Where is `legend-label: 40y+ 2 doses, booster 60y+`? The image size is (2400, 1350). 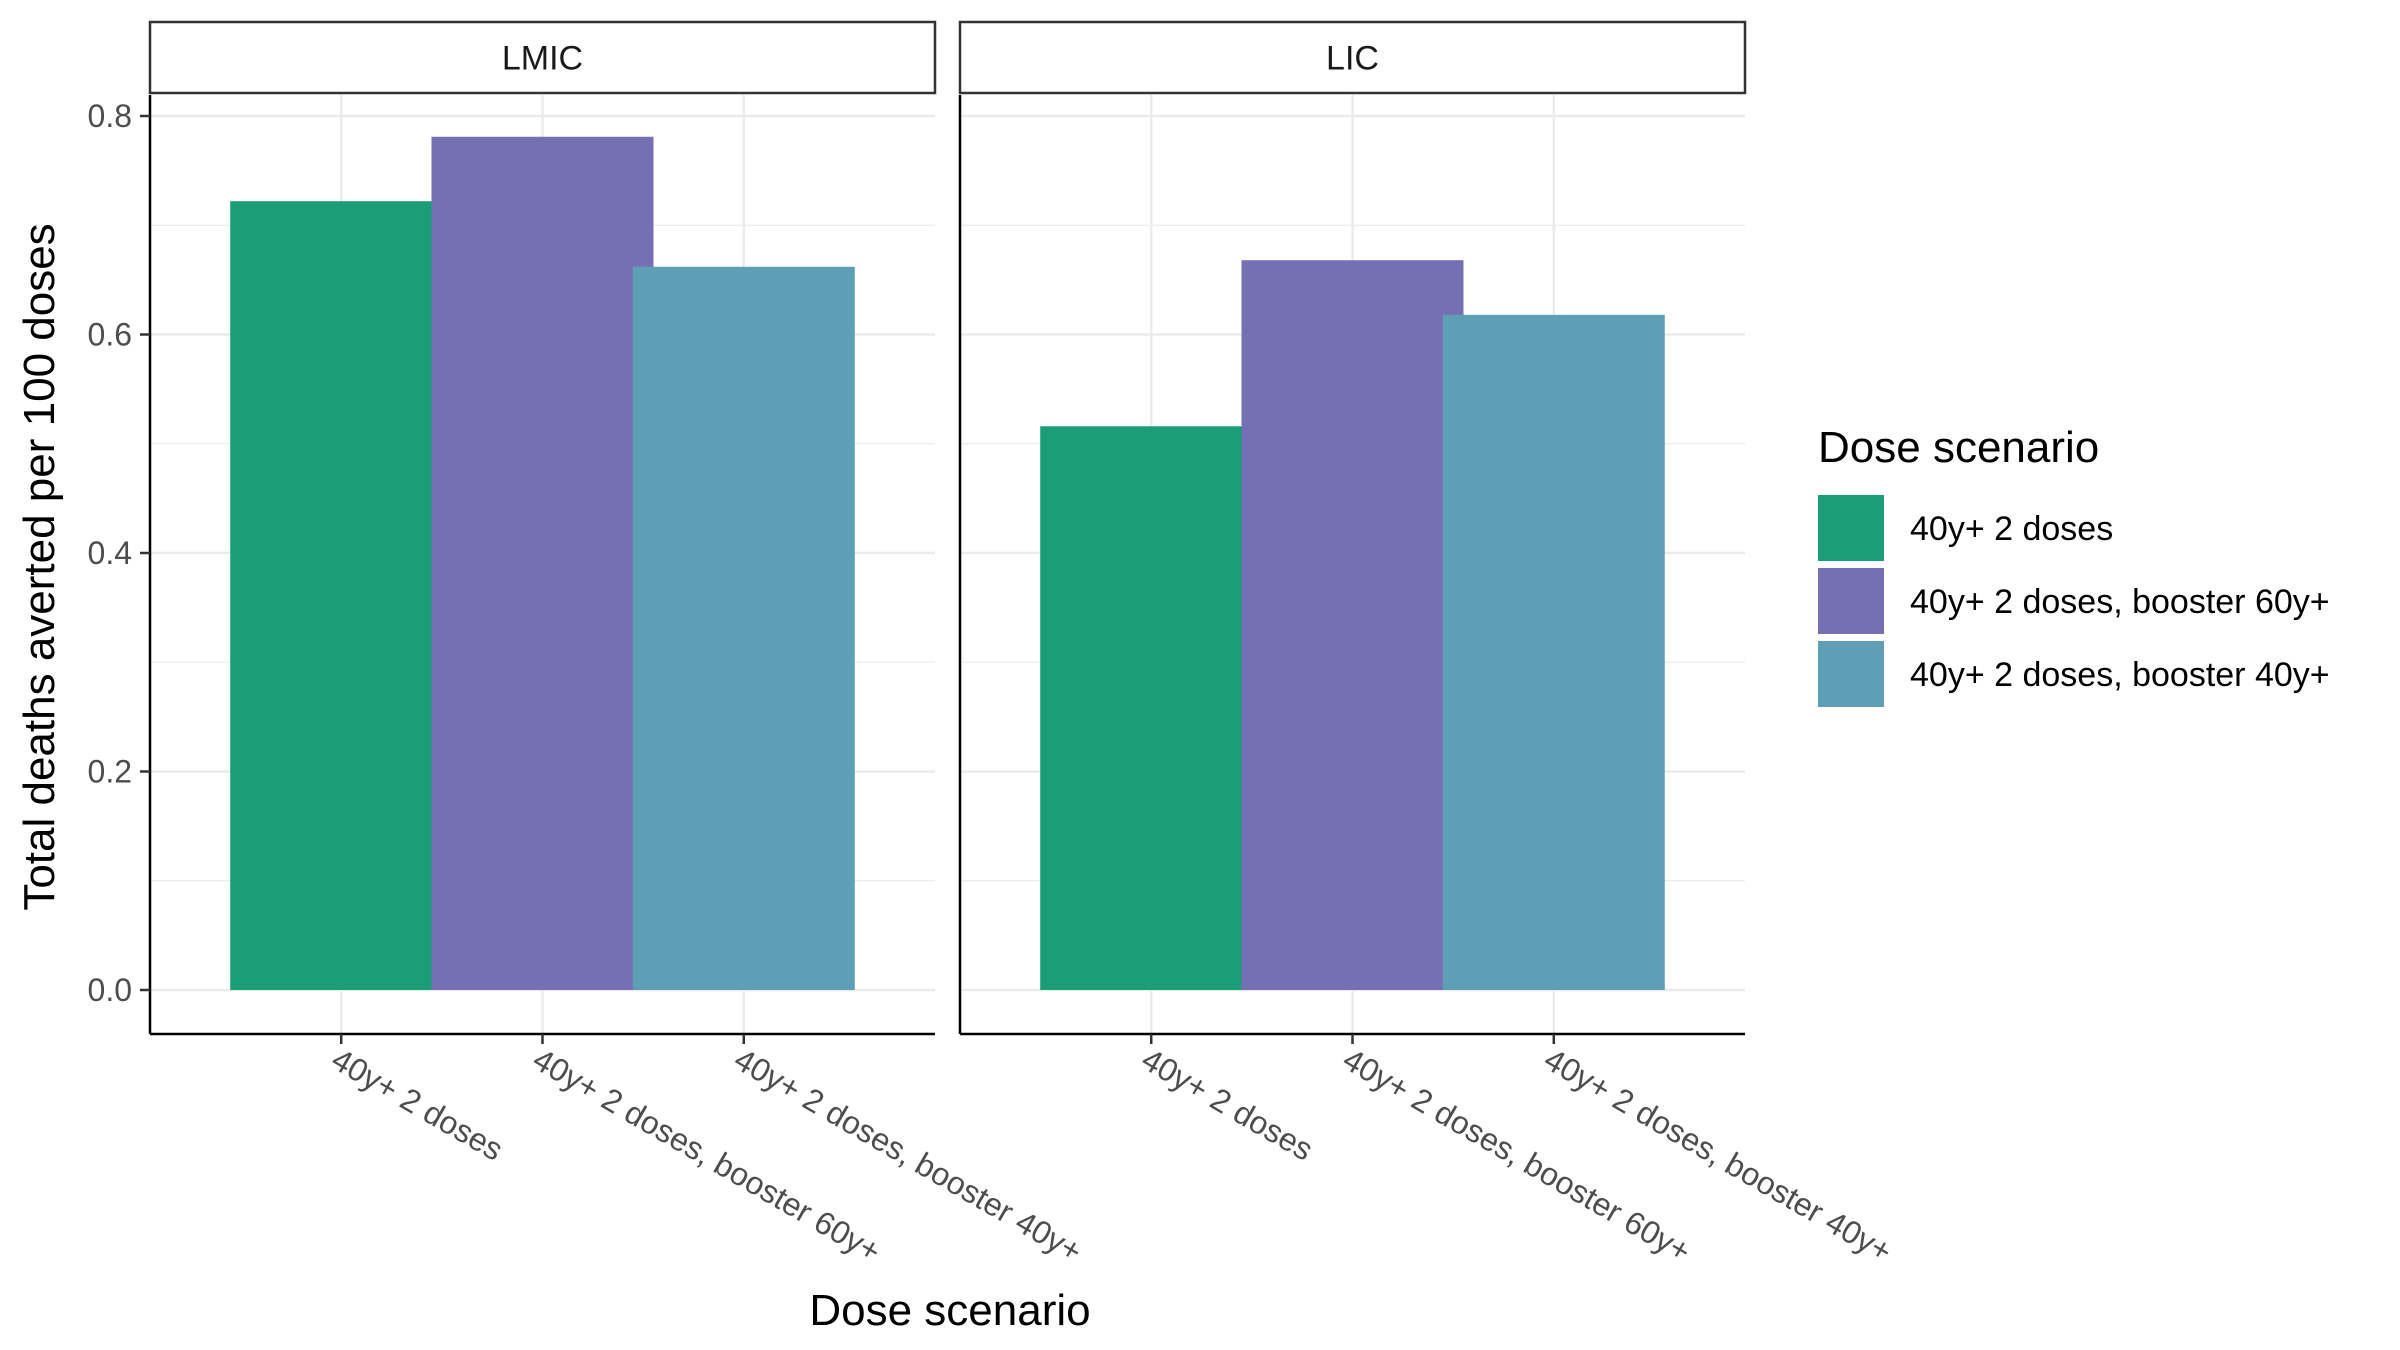 legend-label: 40y+ 2 doses, booster 60y+ is located at coordinates (2120, 602).